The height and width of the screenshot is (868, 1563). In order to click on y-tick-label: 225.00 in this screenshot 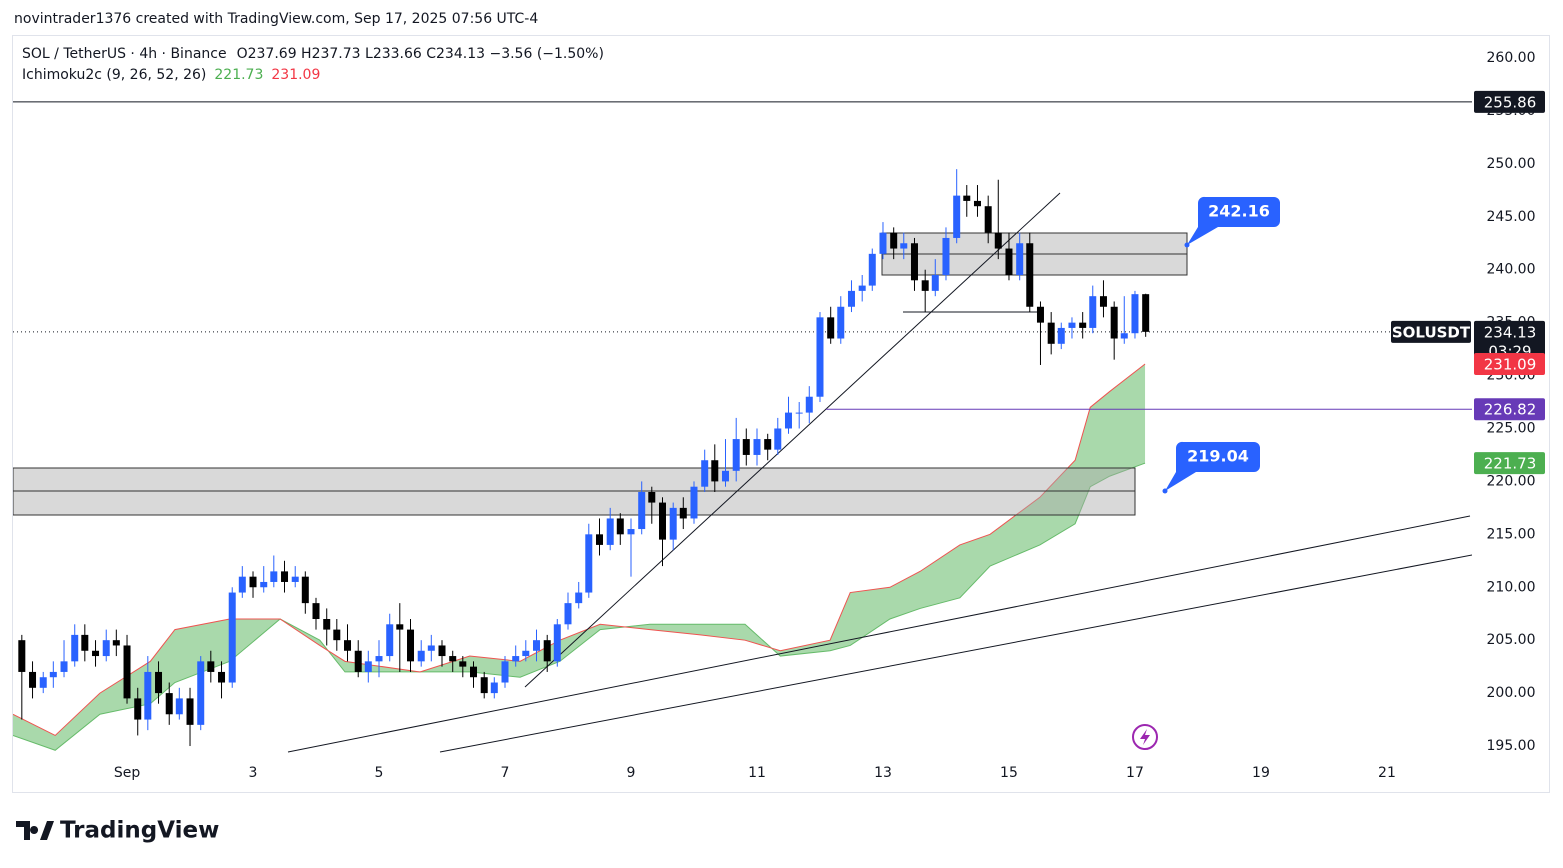, I will do `click(1511, 428)`.